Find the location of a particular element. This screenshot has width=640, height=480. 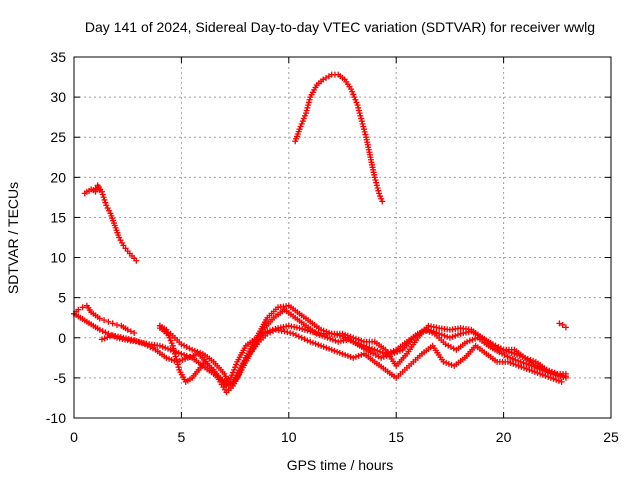

y-tick-label: 15 is located at coordinates (58, 217).